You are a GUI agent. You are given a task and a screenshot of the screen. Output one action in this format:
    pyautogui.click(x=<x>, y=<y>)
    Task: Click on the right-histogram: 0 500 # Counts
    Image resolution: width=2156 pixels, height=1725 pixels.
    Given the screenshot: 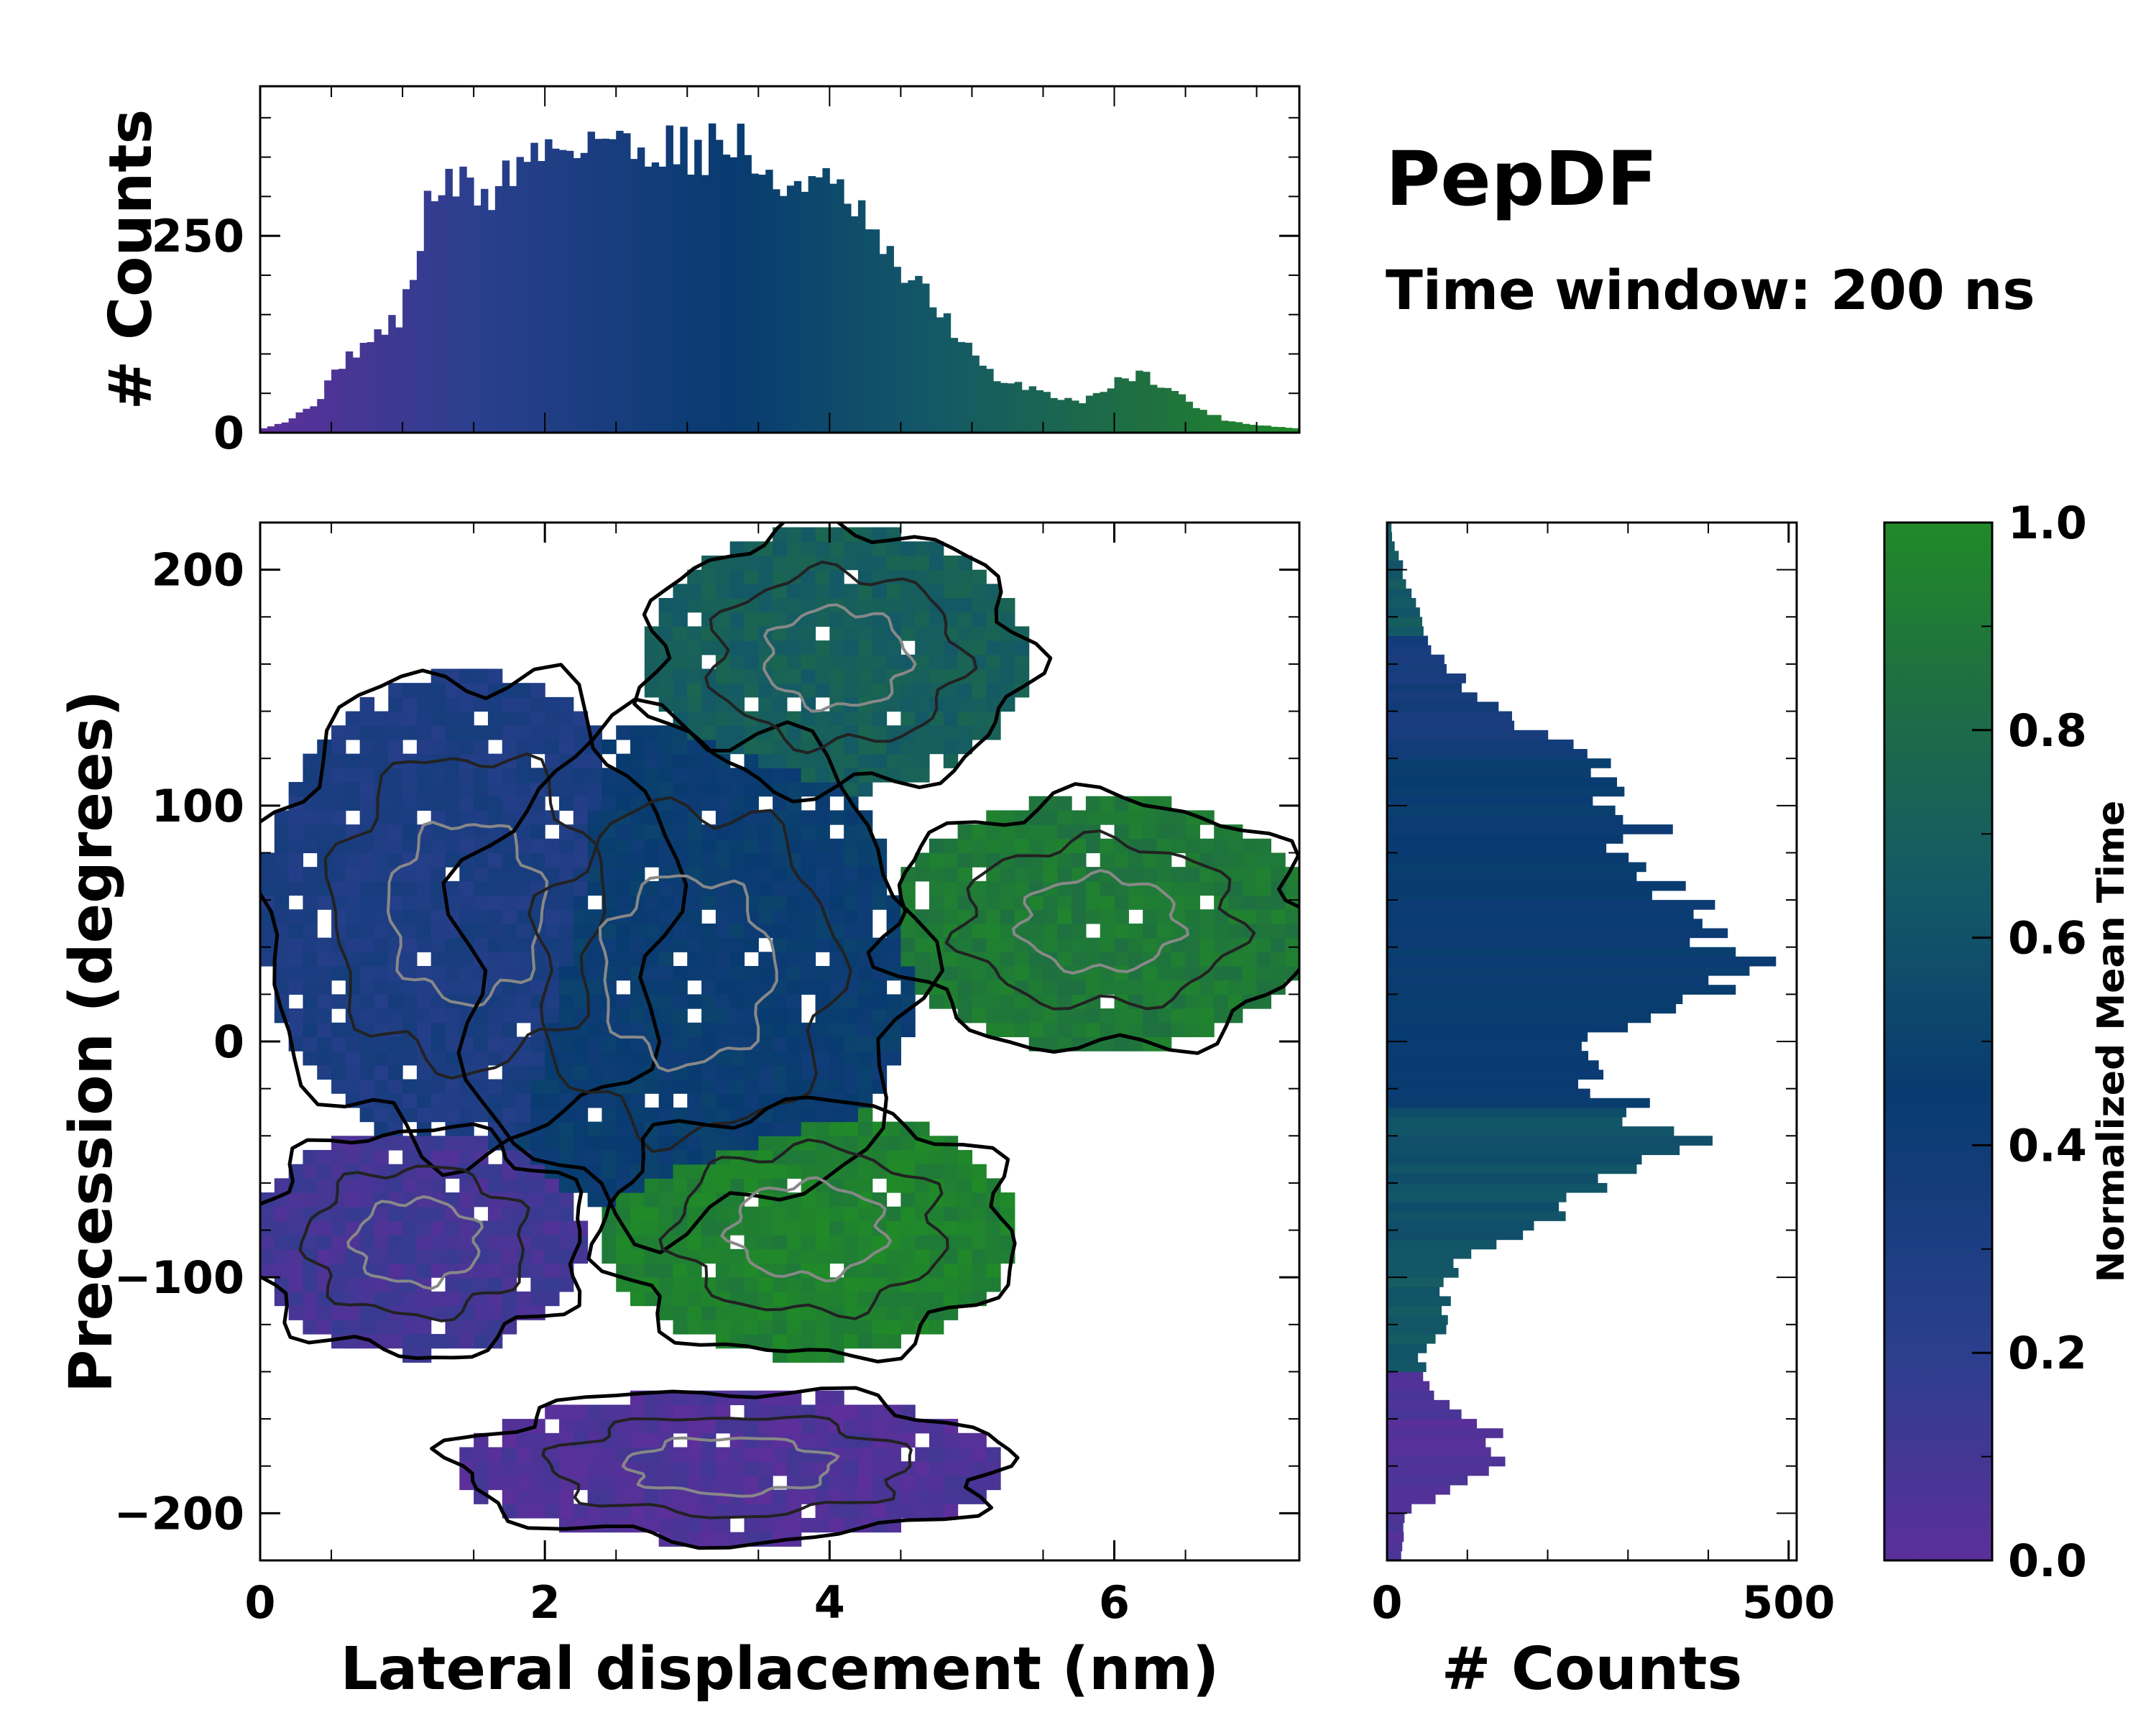 What is the action you would take?
    pyautogui.click(x=1603, y=1112)
    